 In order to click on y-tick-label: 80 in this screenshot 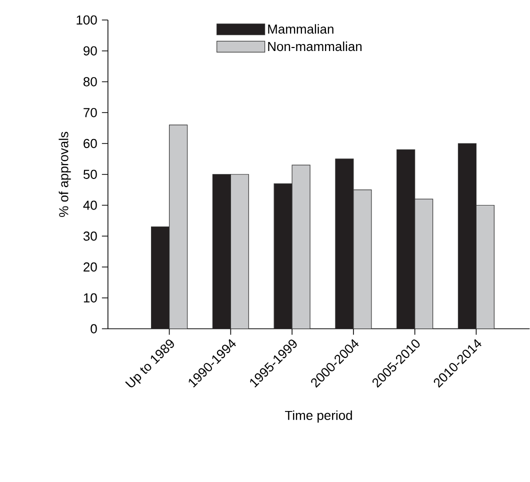, I will do `click(90, 82)`.